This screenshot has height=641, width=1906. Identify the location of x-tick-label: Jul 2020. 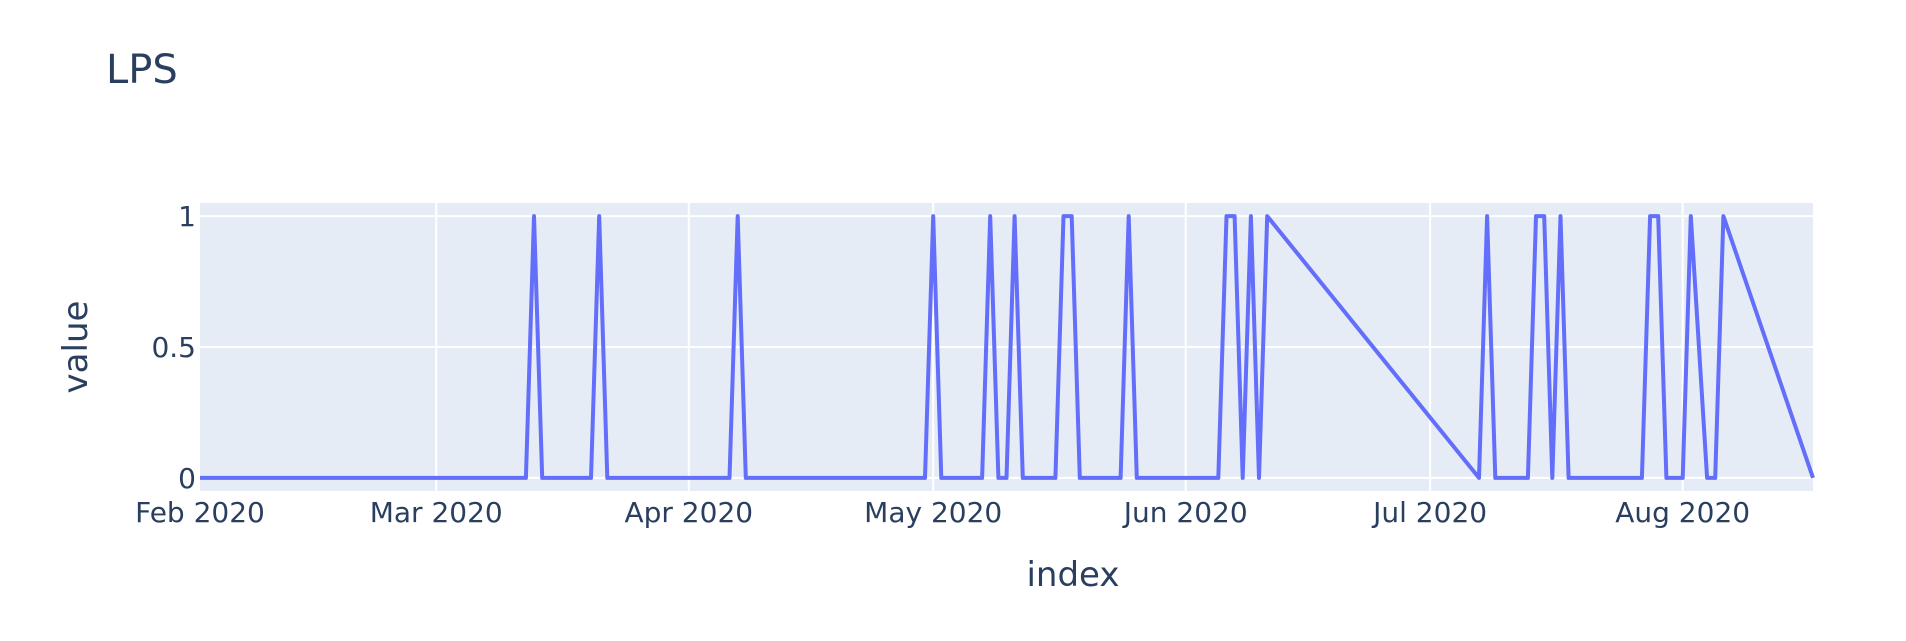
(1429, 512).